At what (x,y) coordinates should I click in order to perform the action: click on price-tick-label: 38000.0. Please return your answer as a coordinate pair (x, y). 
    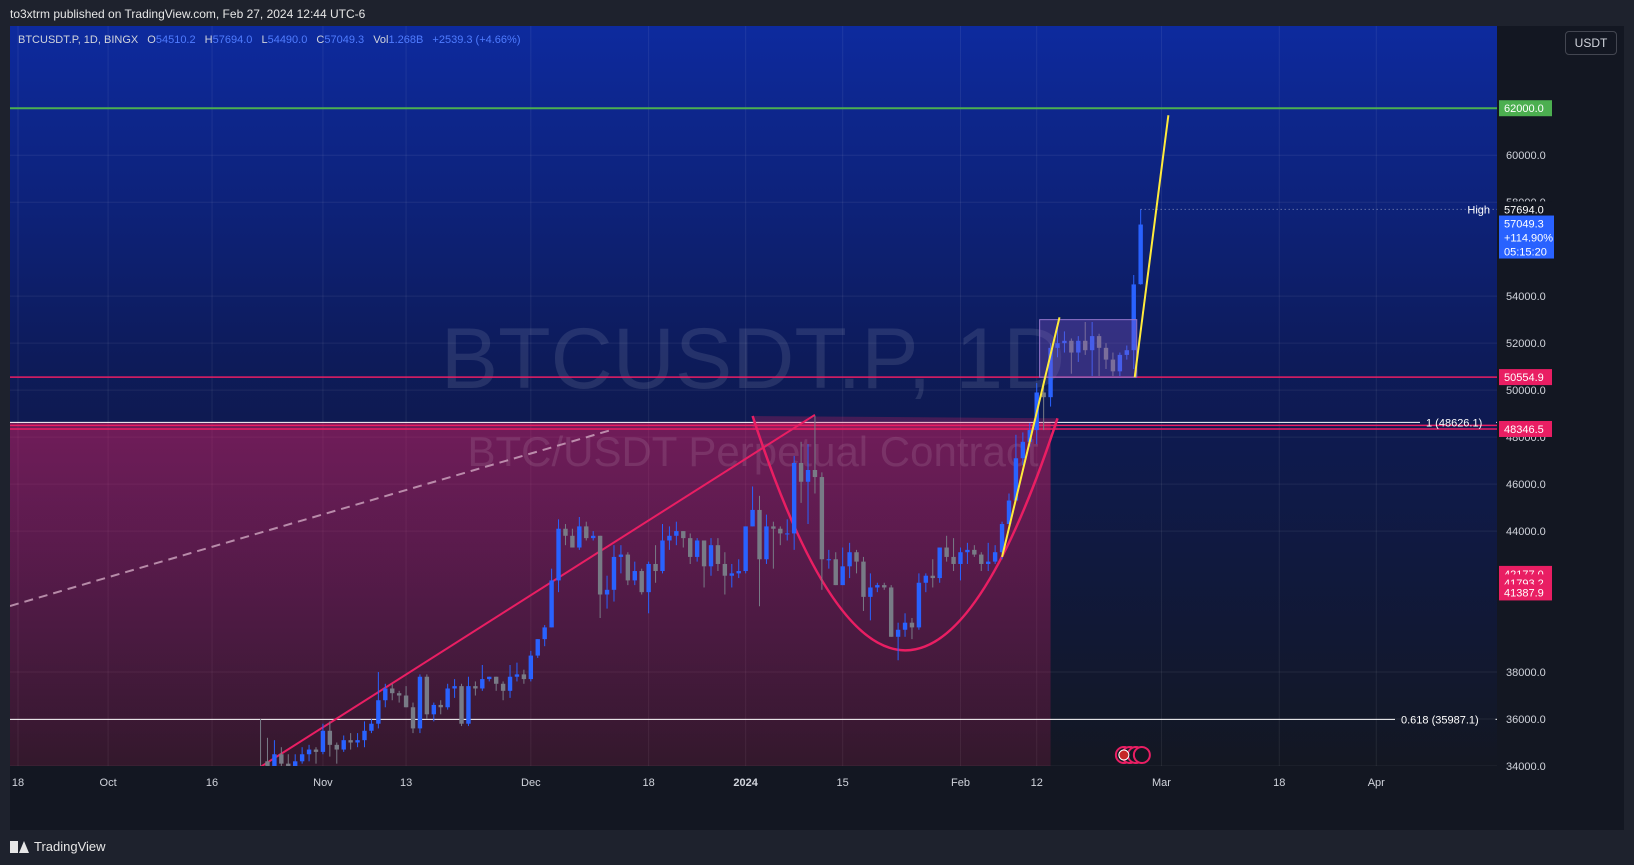
    Looking at the image, I should click on (1526, 673).